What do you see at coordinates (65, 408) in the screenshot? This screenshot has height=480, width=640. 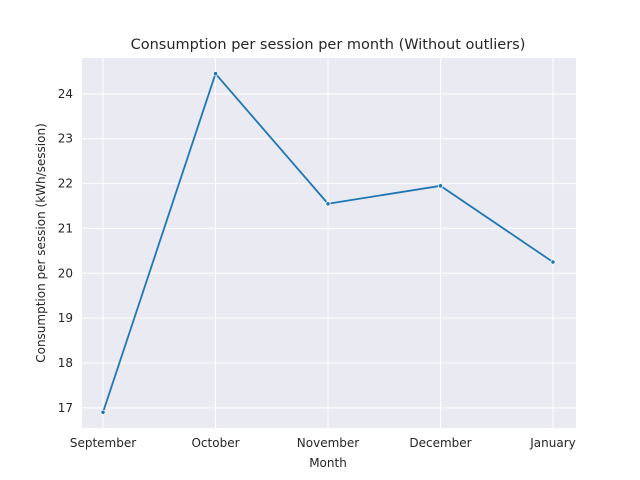 I see `y-tick-label: 17` at bounding box center [65, 408].